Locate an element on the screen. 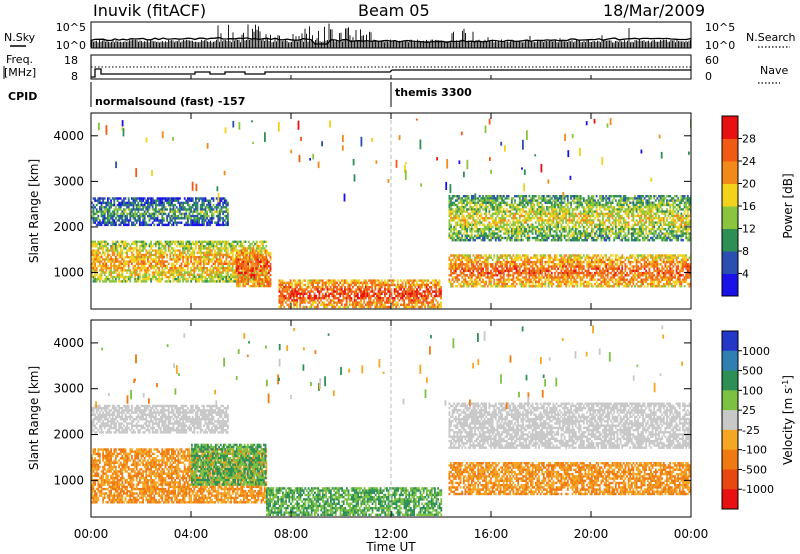  x-tick-label: 04:00 is located at coordinates (191, 534).